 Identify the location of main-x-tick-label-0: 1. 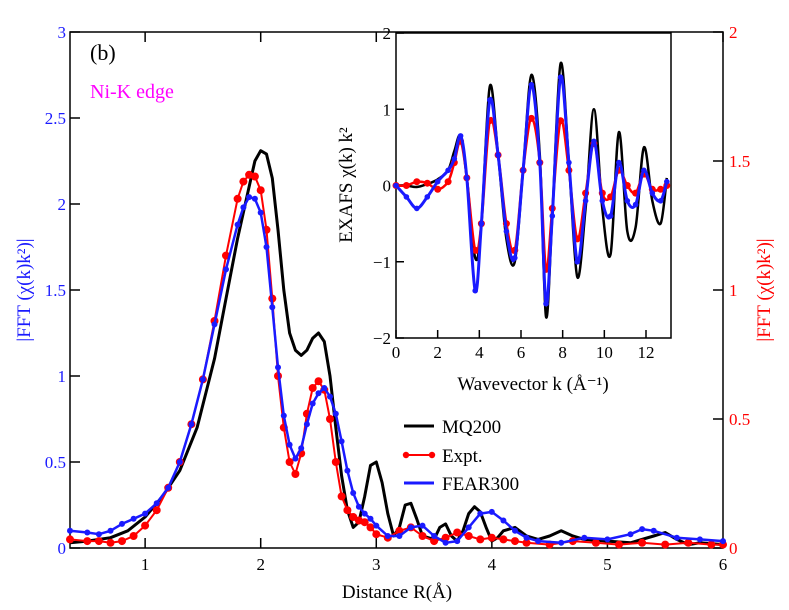
(145, 564).